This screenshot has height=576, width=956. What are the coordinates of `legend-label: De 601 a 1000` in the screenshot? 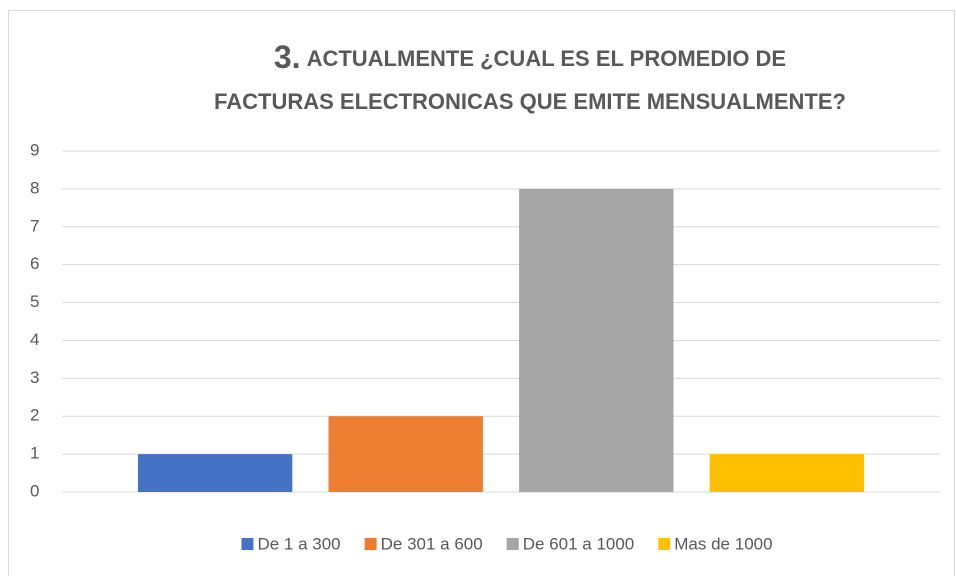 It's located at (579, 543).